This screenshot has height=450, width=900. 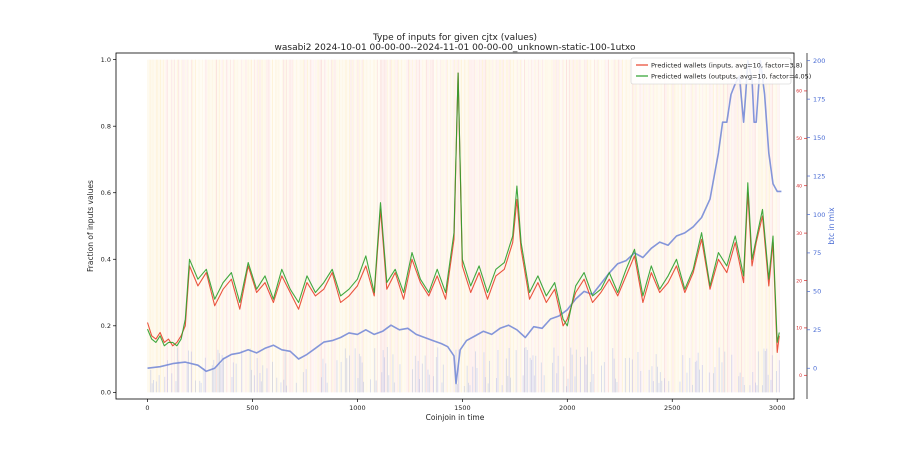 What do you see at coordinates (817, 253) in the screenshot?
I see `y2-tick-label: 75` at bounding box center [817, 253].